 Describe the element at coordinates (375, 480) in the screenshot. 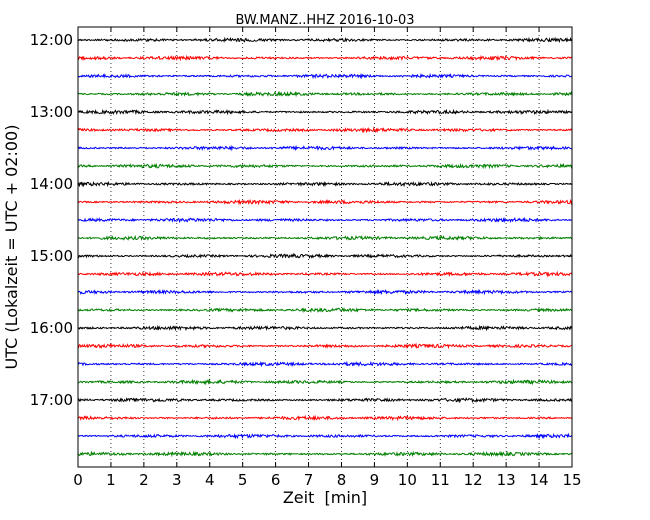

I see `x-tick-label: 9` at that location.